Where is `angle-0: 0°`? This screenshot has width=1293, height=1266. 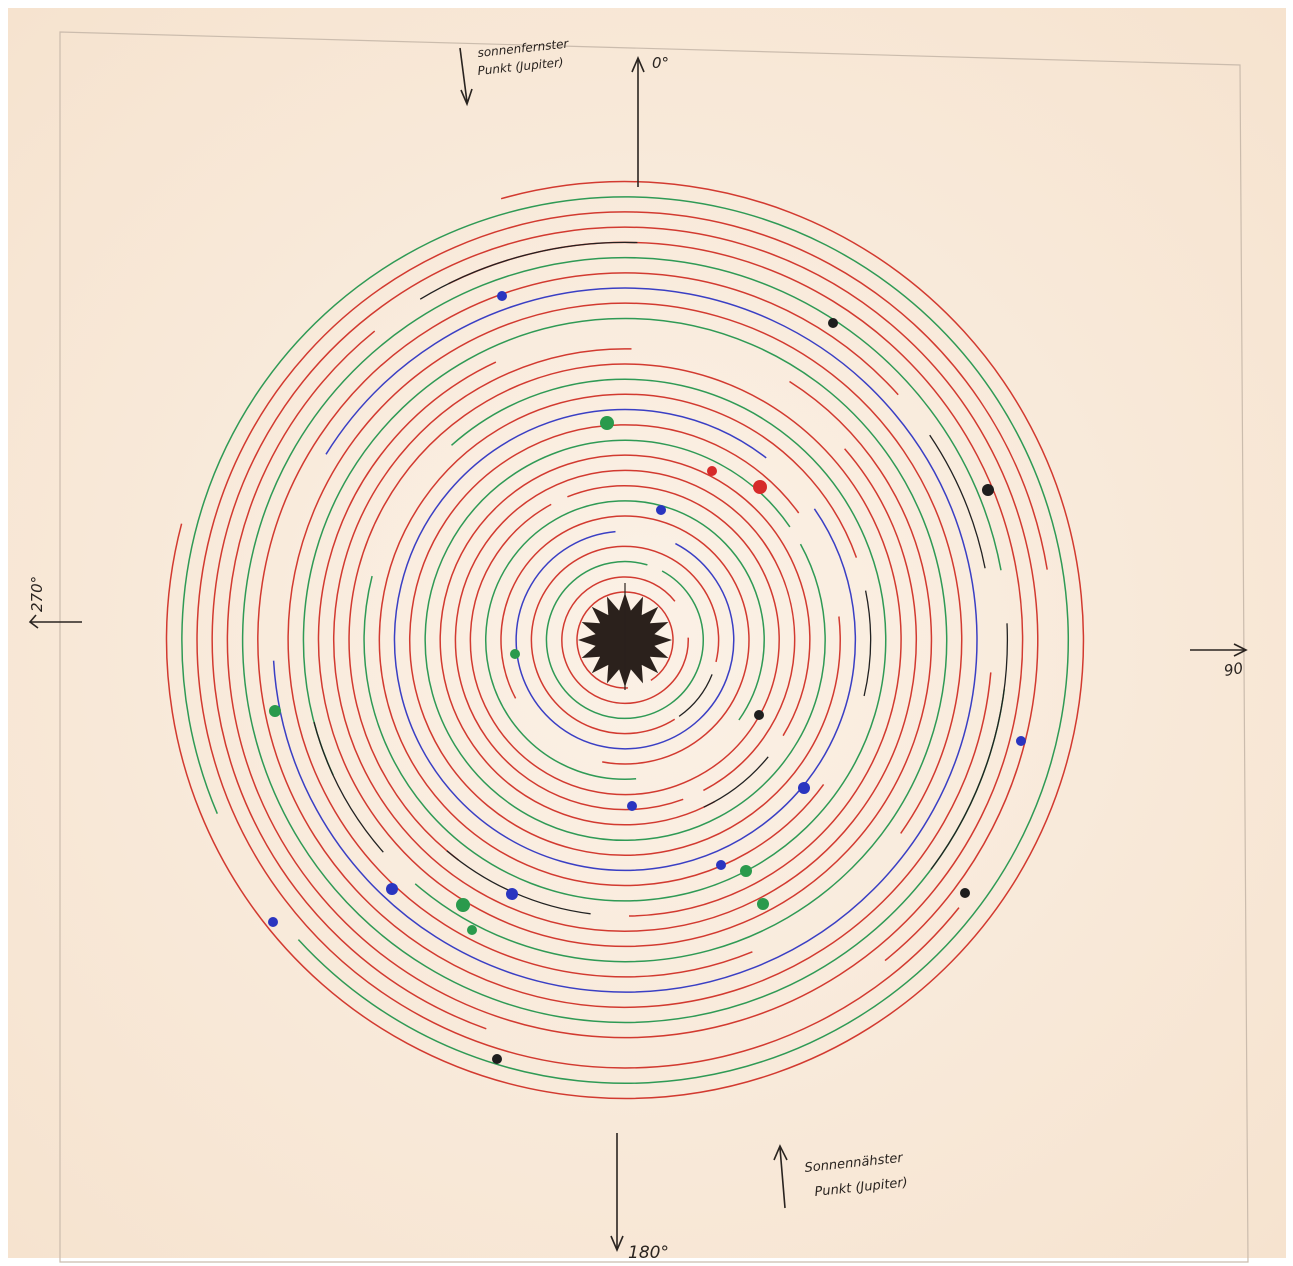
angle-0: 0° is located at coordinates (660, 63).